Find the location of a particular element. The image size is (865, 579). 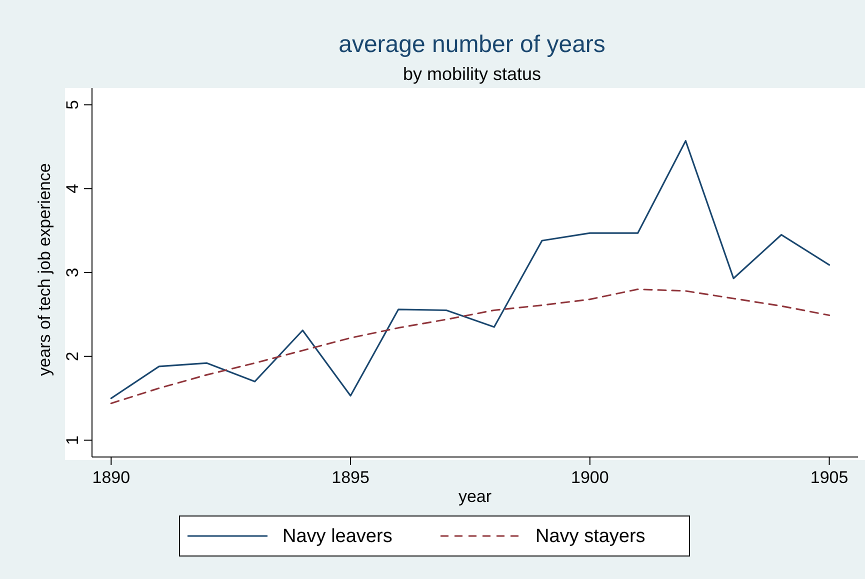

legend-label: Navy stayers is located at coordinates (591, 536).